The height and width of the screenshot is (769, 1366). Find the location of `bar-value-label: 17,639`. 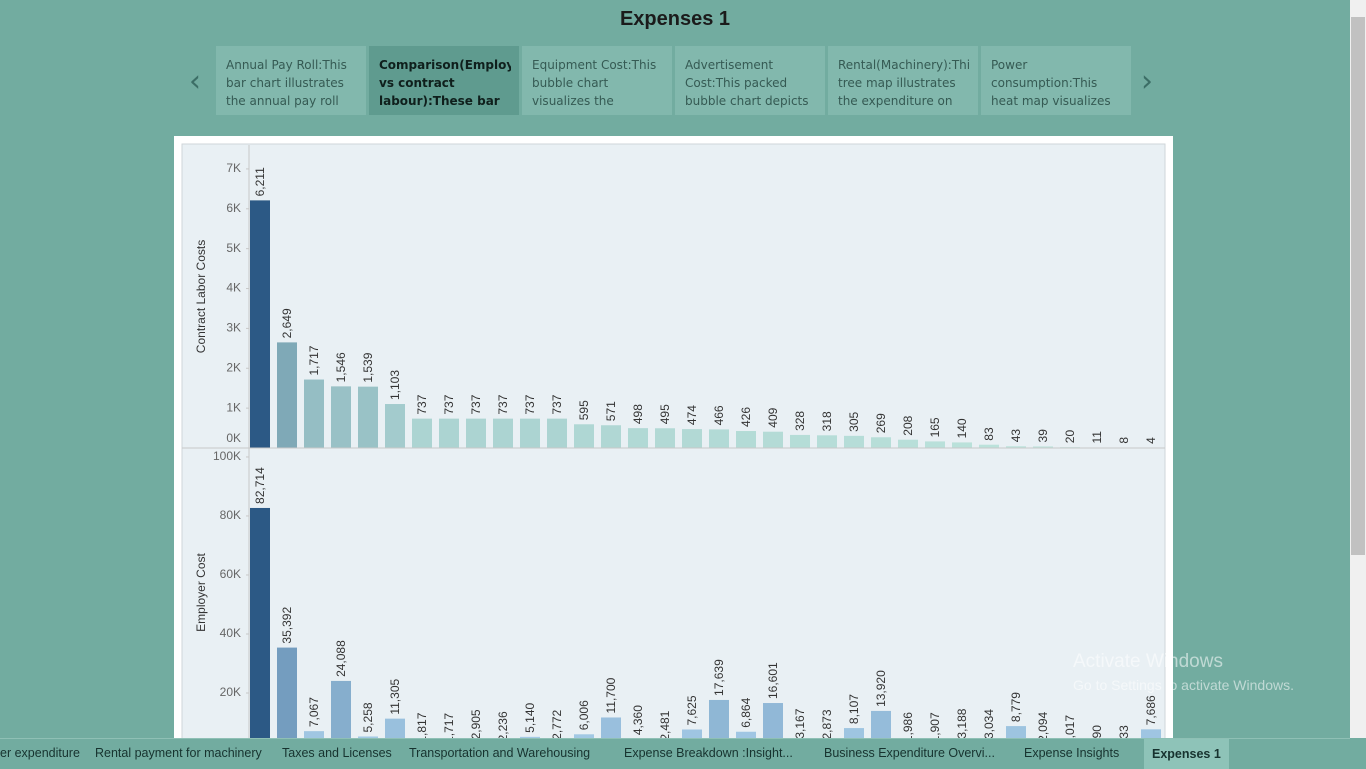

bar-value-label: 17,639 is located at coordinates (719, 677).